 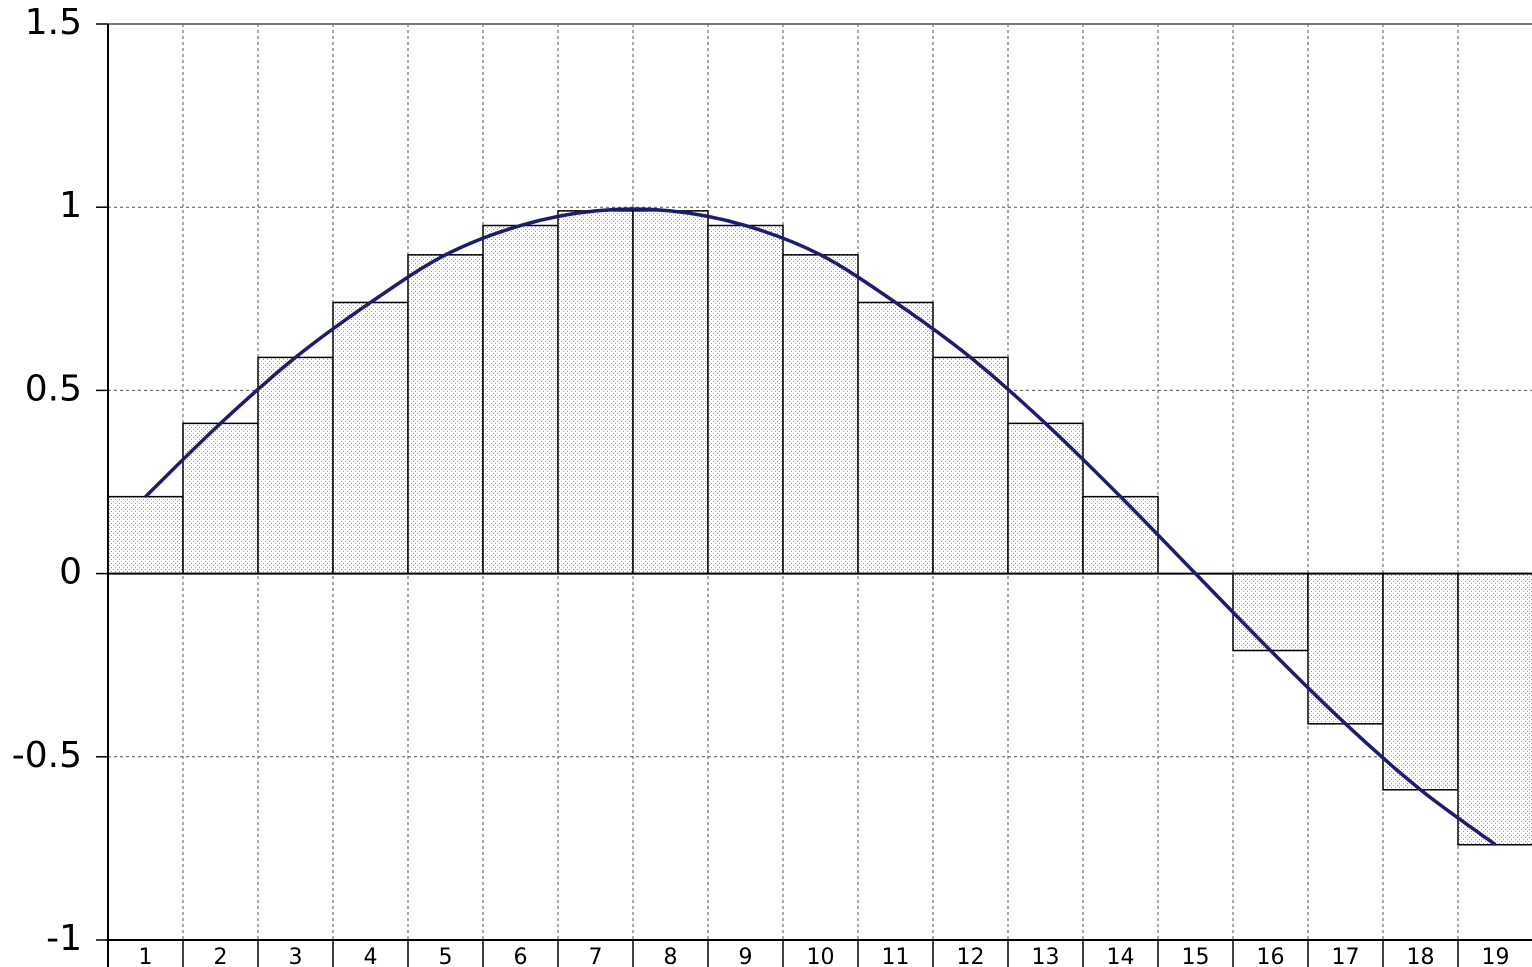 What do you see at coordinates (53, 388) in the screenshot?
I see `y-tick-label: 0.5` at bounding box center [53, 388].